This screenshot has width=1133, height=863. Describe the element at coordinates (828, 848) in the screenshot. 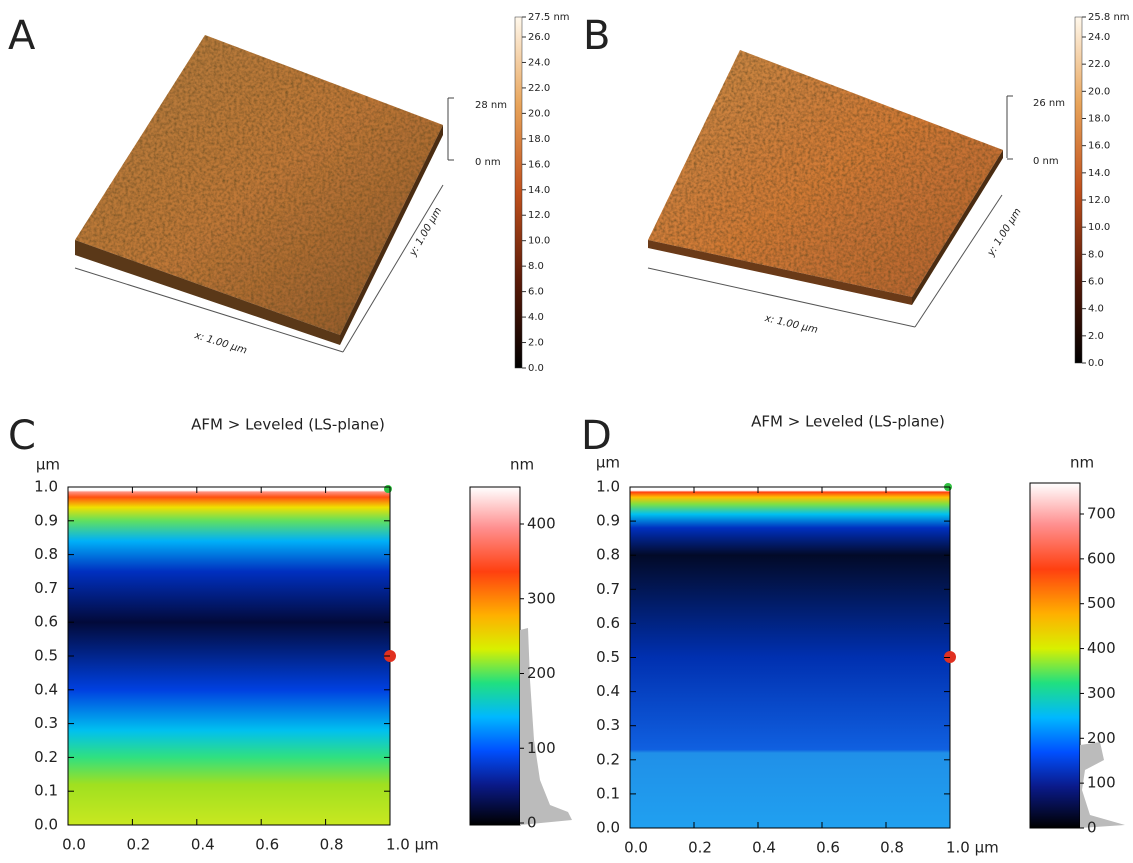

I see `x-tick-label: 0.6` at that location.